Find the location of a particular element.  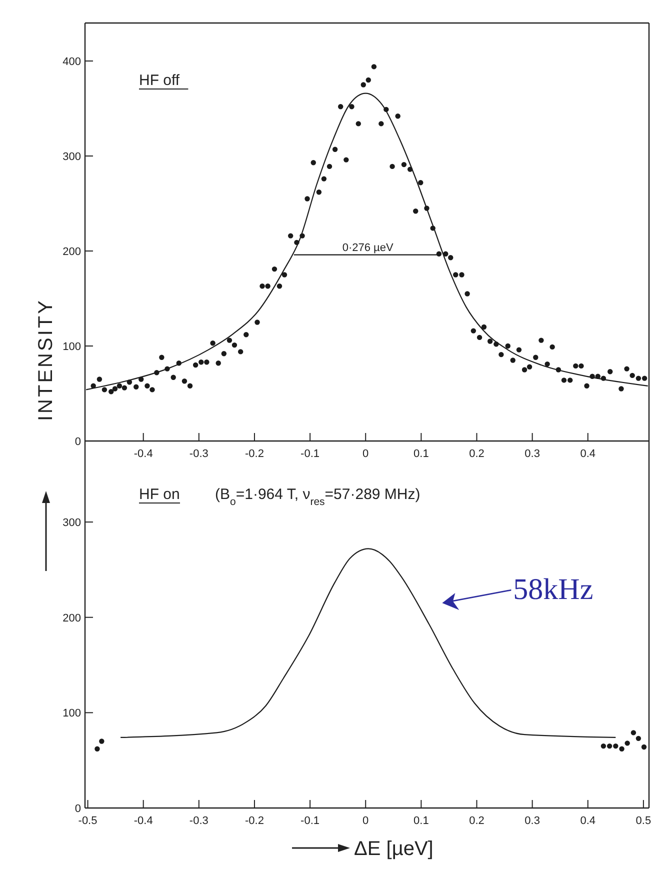

x-axis-title: ΔE [µeV] is located at coordinates (394, 849).